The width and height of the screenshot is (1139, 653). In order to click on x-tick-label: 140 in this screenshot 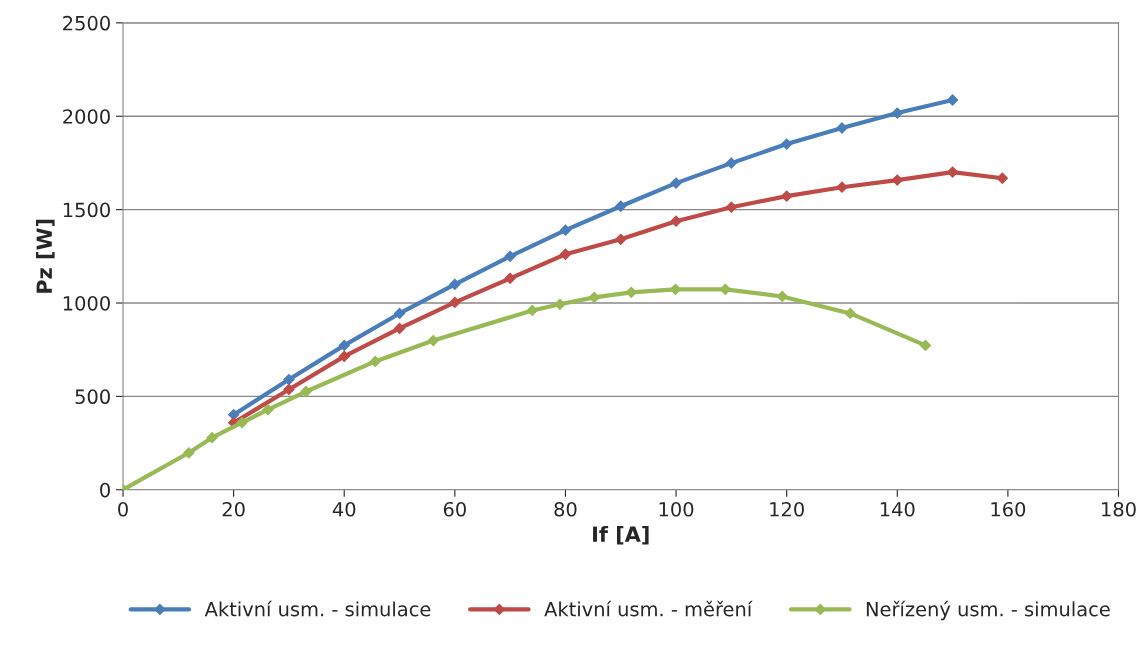, I will do `click(897, 509)`.